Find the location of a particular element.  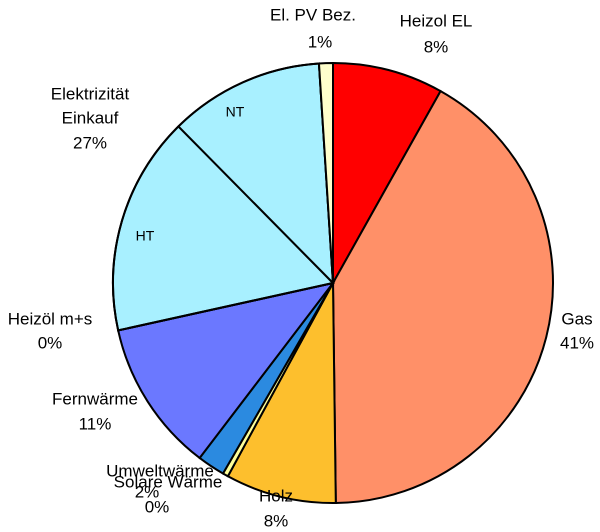

slice-label: Holz is located at coordinates (276, 495).